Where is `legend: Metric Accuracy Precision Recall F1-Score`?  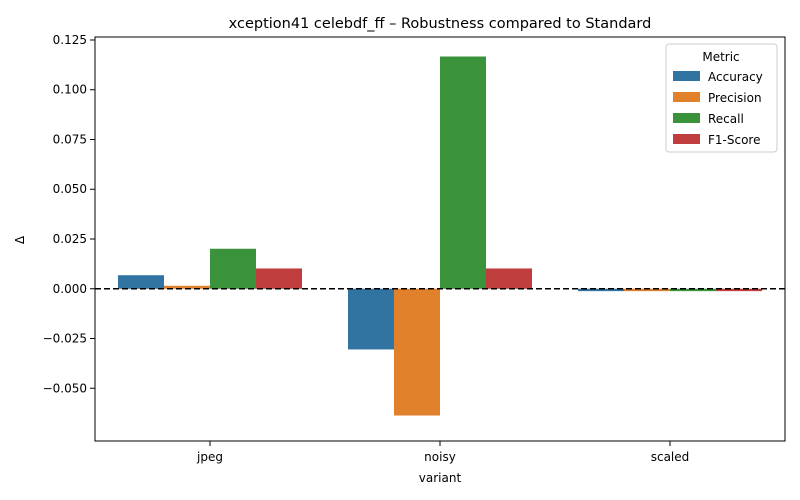 legend: Metric Accuracy Precision Recall F1-Score is located at coordinates (721, 98).